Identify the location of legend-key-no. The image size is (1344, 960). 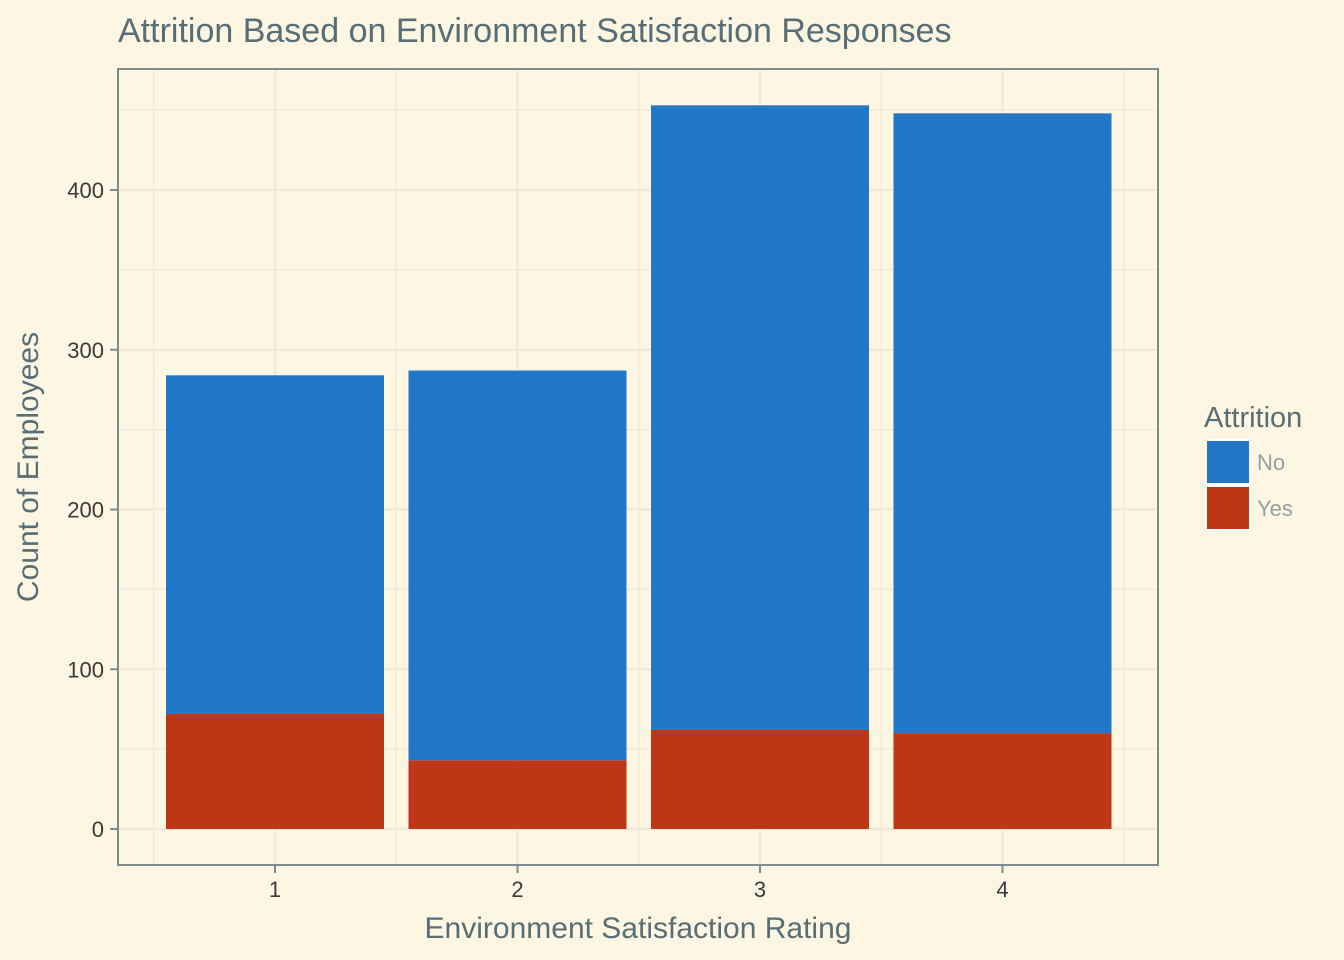
(1228, 462).